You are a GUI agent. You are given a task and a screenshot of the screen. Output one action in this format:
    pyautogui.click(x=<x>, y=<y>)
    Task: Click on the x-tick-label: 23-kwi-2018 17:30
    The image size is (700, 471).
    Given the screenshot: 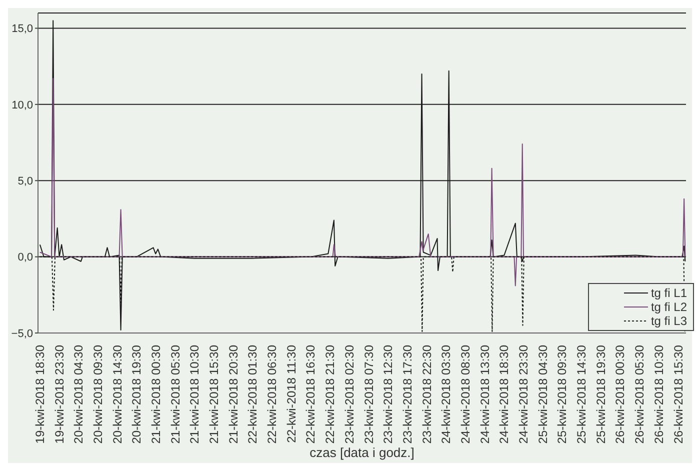 What is the action you would take?
    pyautogui.click(x=407, y=394)
    